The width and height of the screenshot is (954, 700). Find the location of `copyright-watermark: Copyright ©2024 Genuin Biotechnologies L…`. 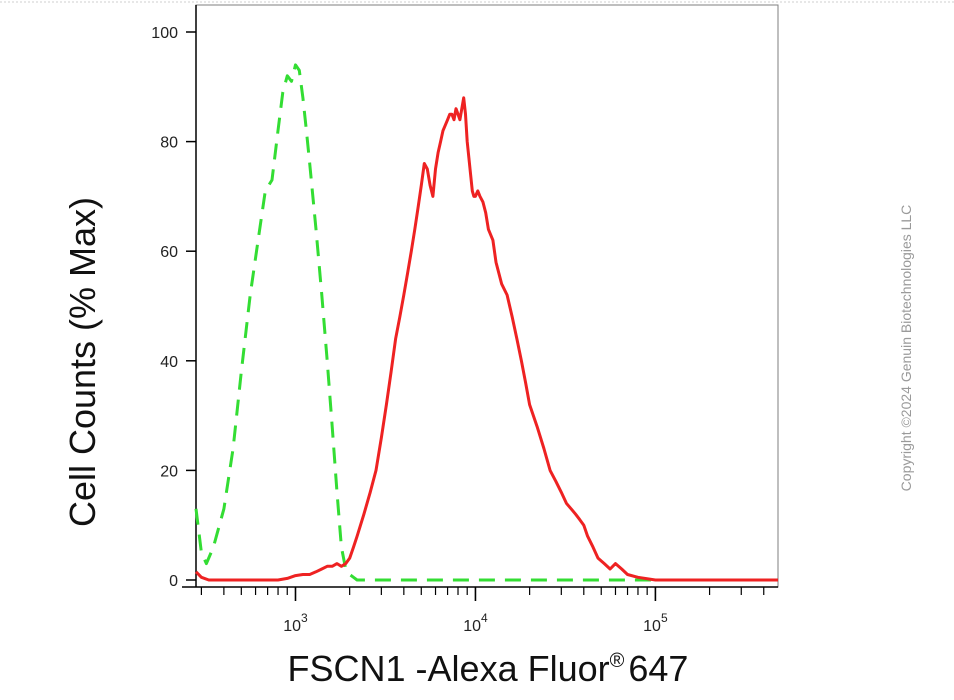

copyright-watermark: Copyright ©2024 Genuin Biotechnologies L… is located at coordinates (906, 348).